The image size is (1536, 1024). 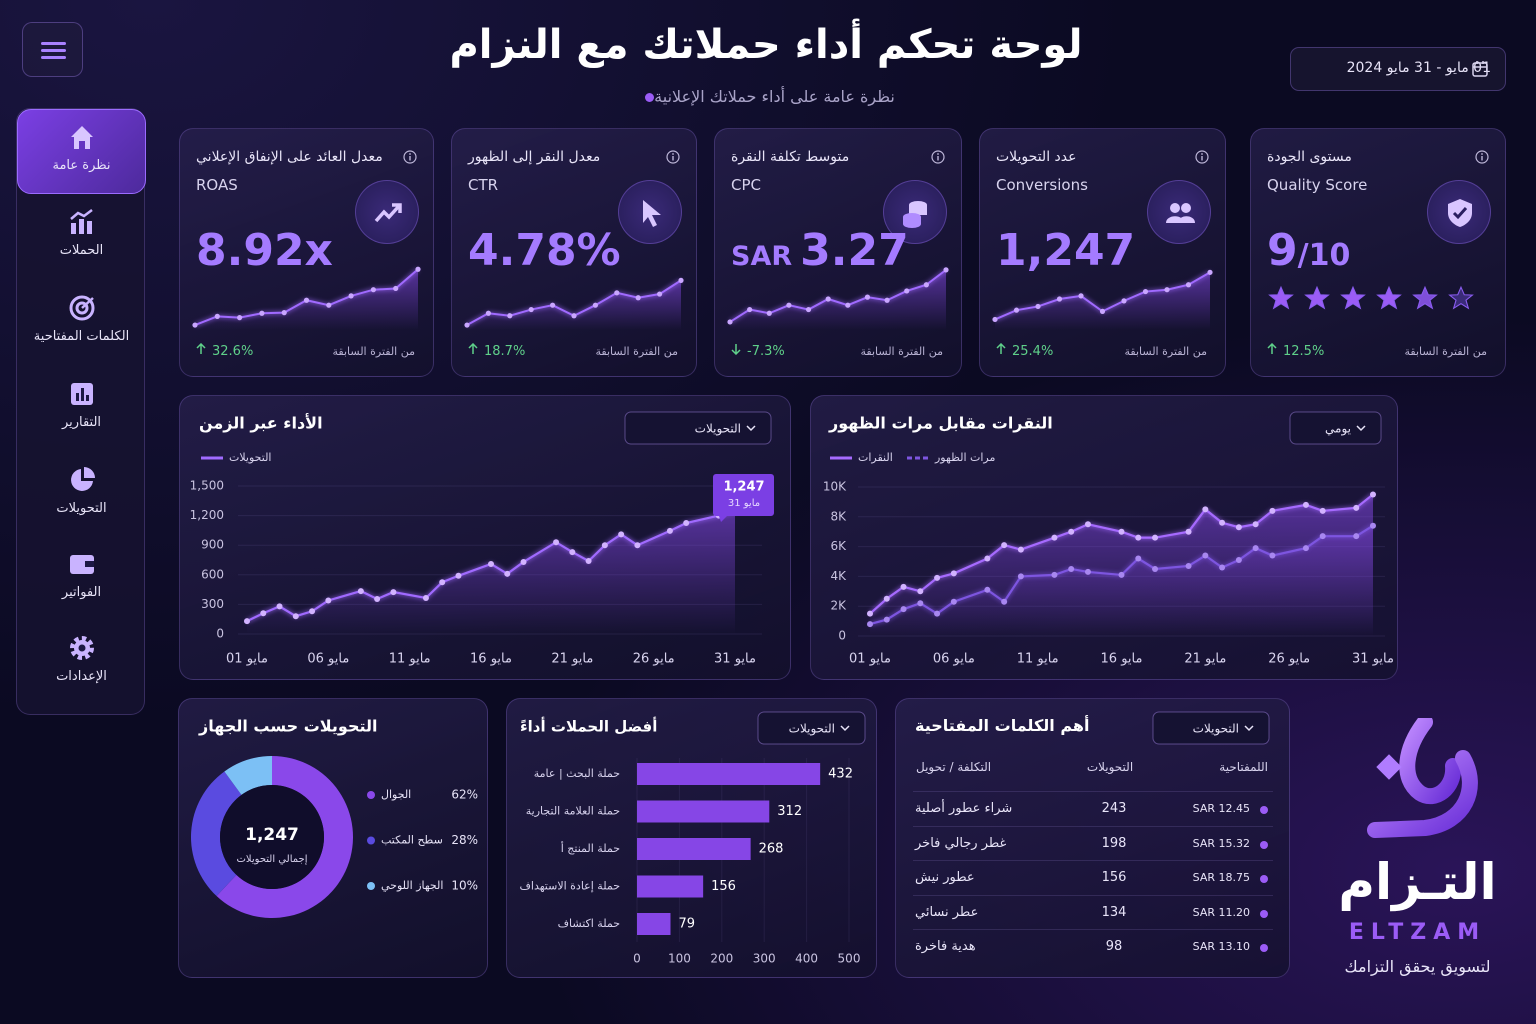 I want to click on date-range-picker: 01 مايو - 31 مايو 2024, so click(x=1398, y=69).